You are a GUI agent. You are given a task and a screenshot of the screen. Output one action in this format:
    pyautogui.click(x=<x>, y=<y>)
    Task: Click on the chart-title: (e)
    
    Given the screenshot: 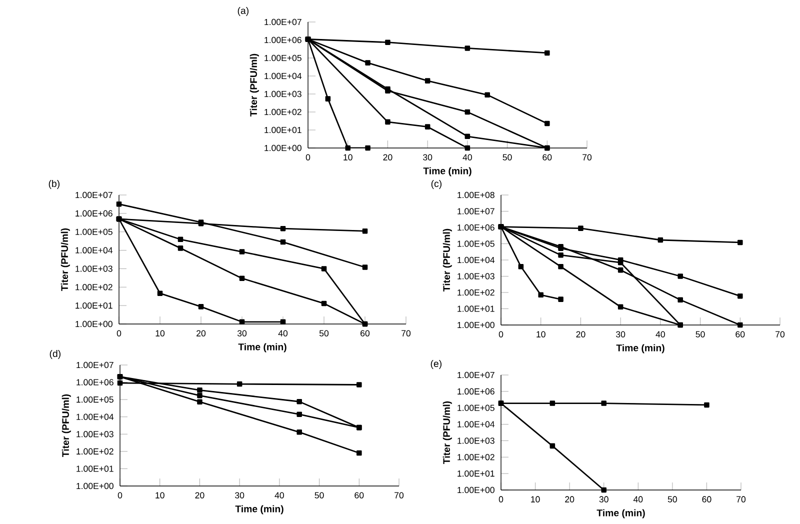 What is the action you would take?
    pyautogui.click(x=436, y=364)
    